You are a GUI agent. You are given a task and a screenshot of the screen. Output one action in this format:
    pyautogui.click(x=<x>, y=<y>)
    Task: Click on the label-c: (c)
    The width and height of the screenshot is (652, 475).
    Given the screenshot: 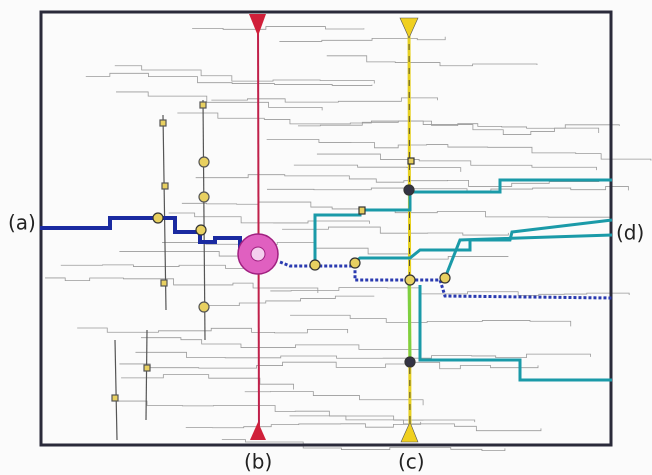 What is the action you would take?
    pyautogui.click(x=411, y=462)
    